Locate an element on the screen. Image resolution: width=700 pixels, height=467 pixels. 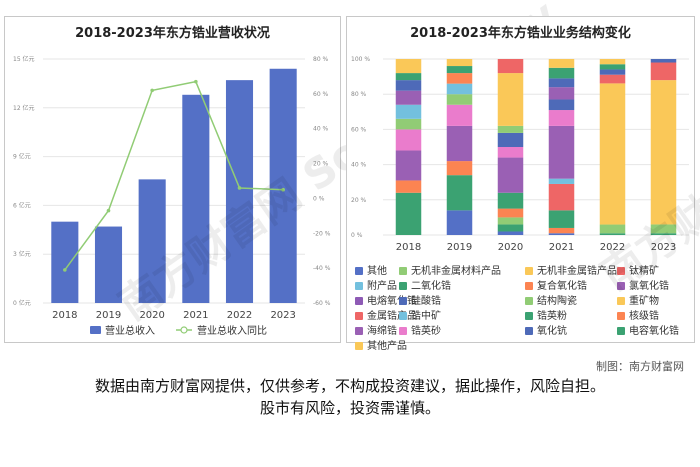
legend-label: 氯氧化锆 is located at coordinates (649, 286).